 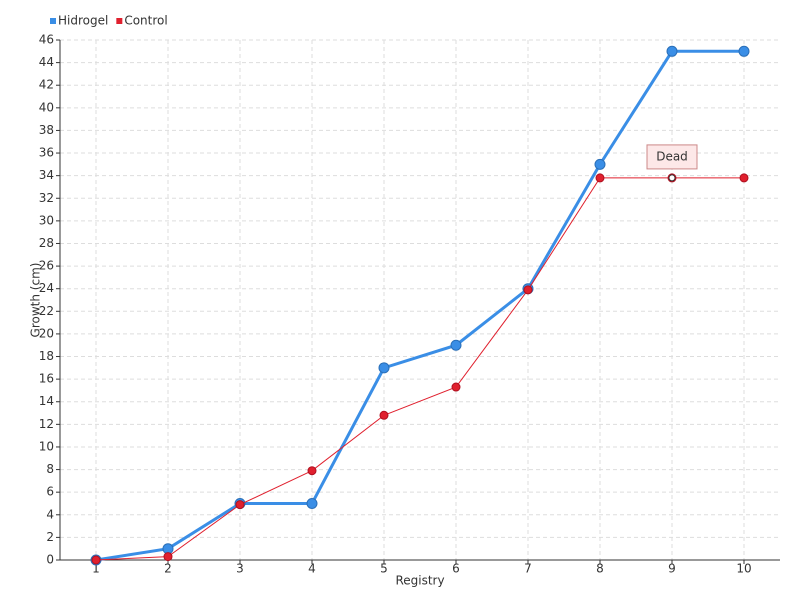 I want to click on y-tick-label: 8, so click(x=50, y=469).